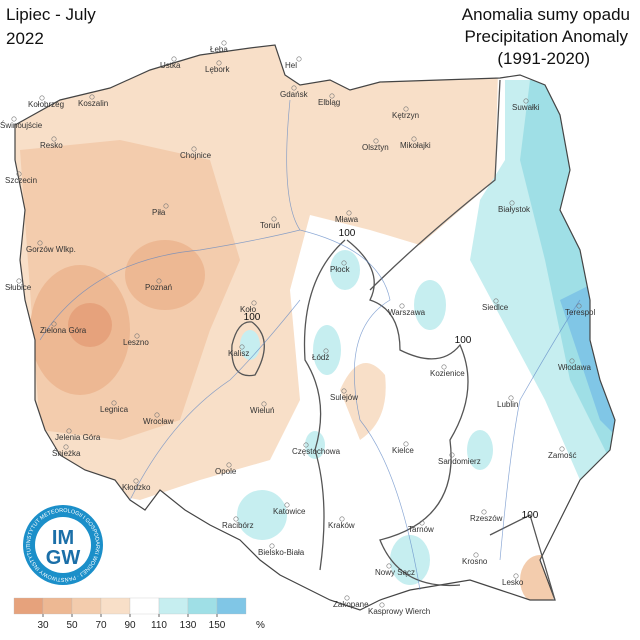 The width and height of the screenshot is (640, 640). Describe the element at coordinates (72, 625) in the screenshot. I see `legend-label: 50` at that location.